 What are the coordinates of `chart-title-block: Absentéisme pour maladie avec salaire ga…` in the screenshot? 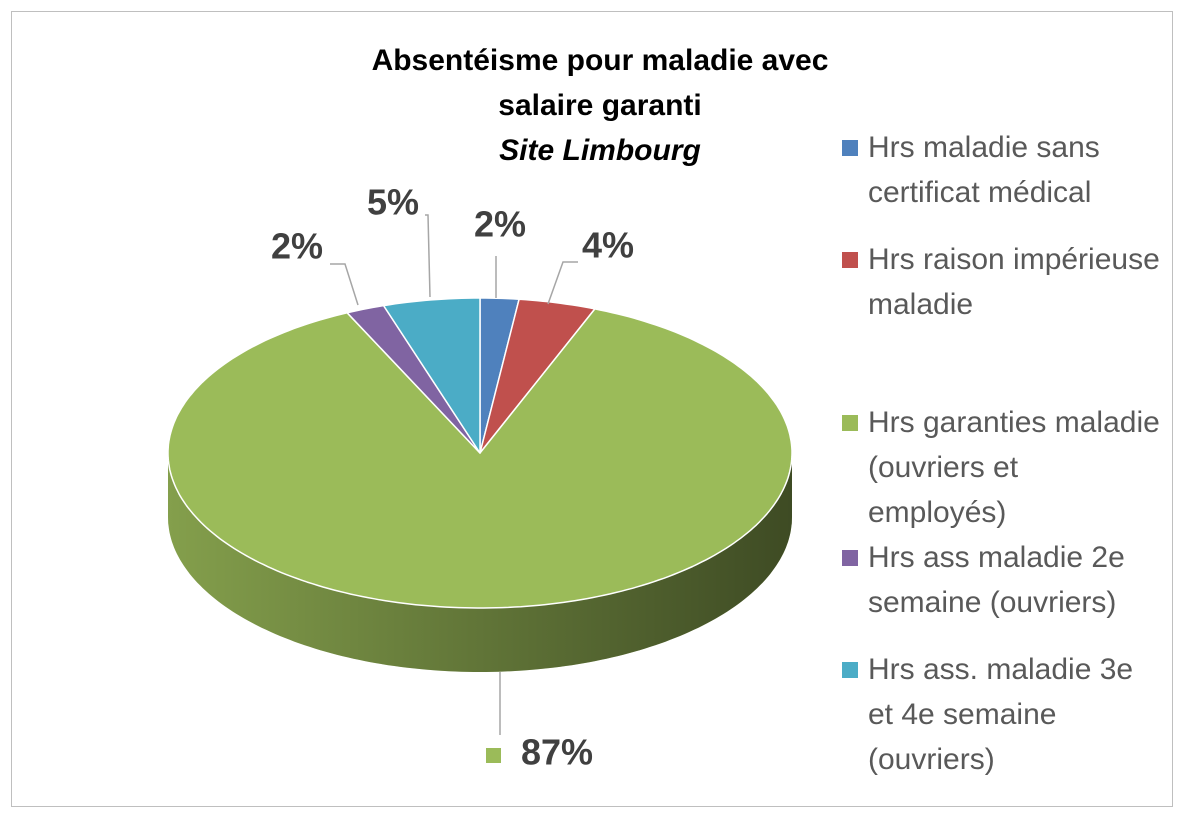 It's located at (600, 105).